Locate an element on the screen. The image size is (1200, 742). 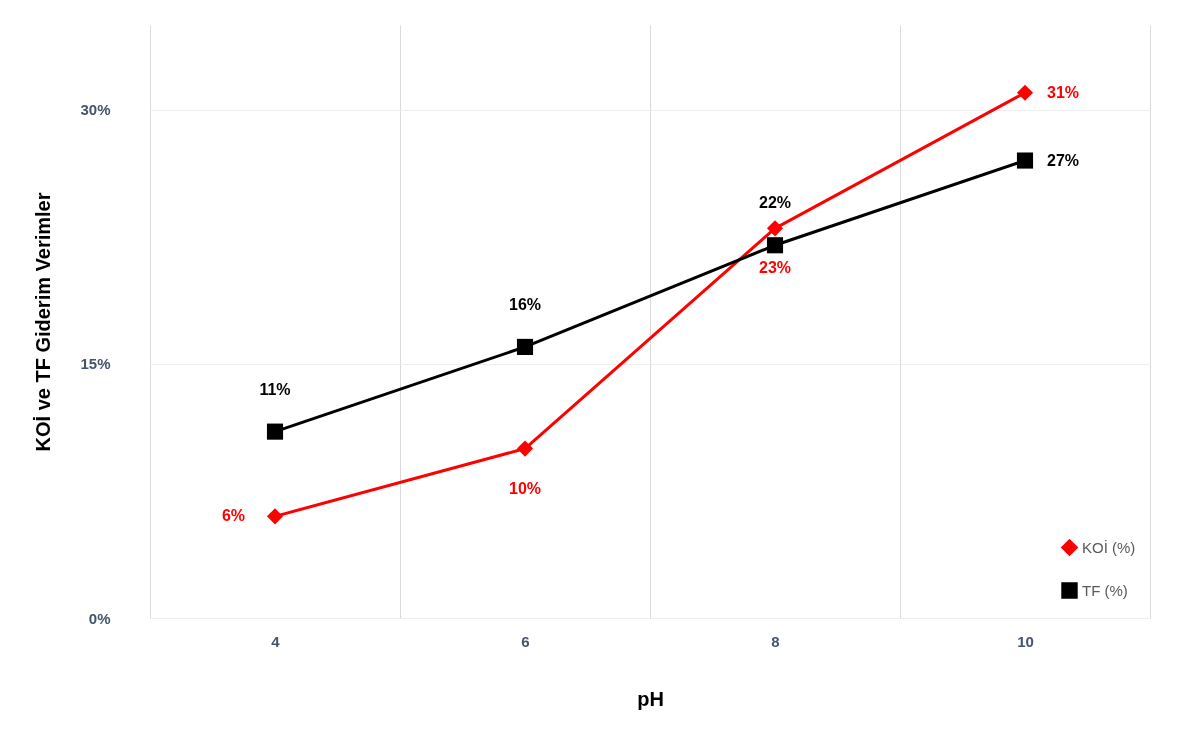
x-axis-title: pH is located at coordinates (650, 698).